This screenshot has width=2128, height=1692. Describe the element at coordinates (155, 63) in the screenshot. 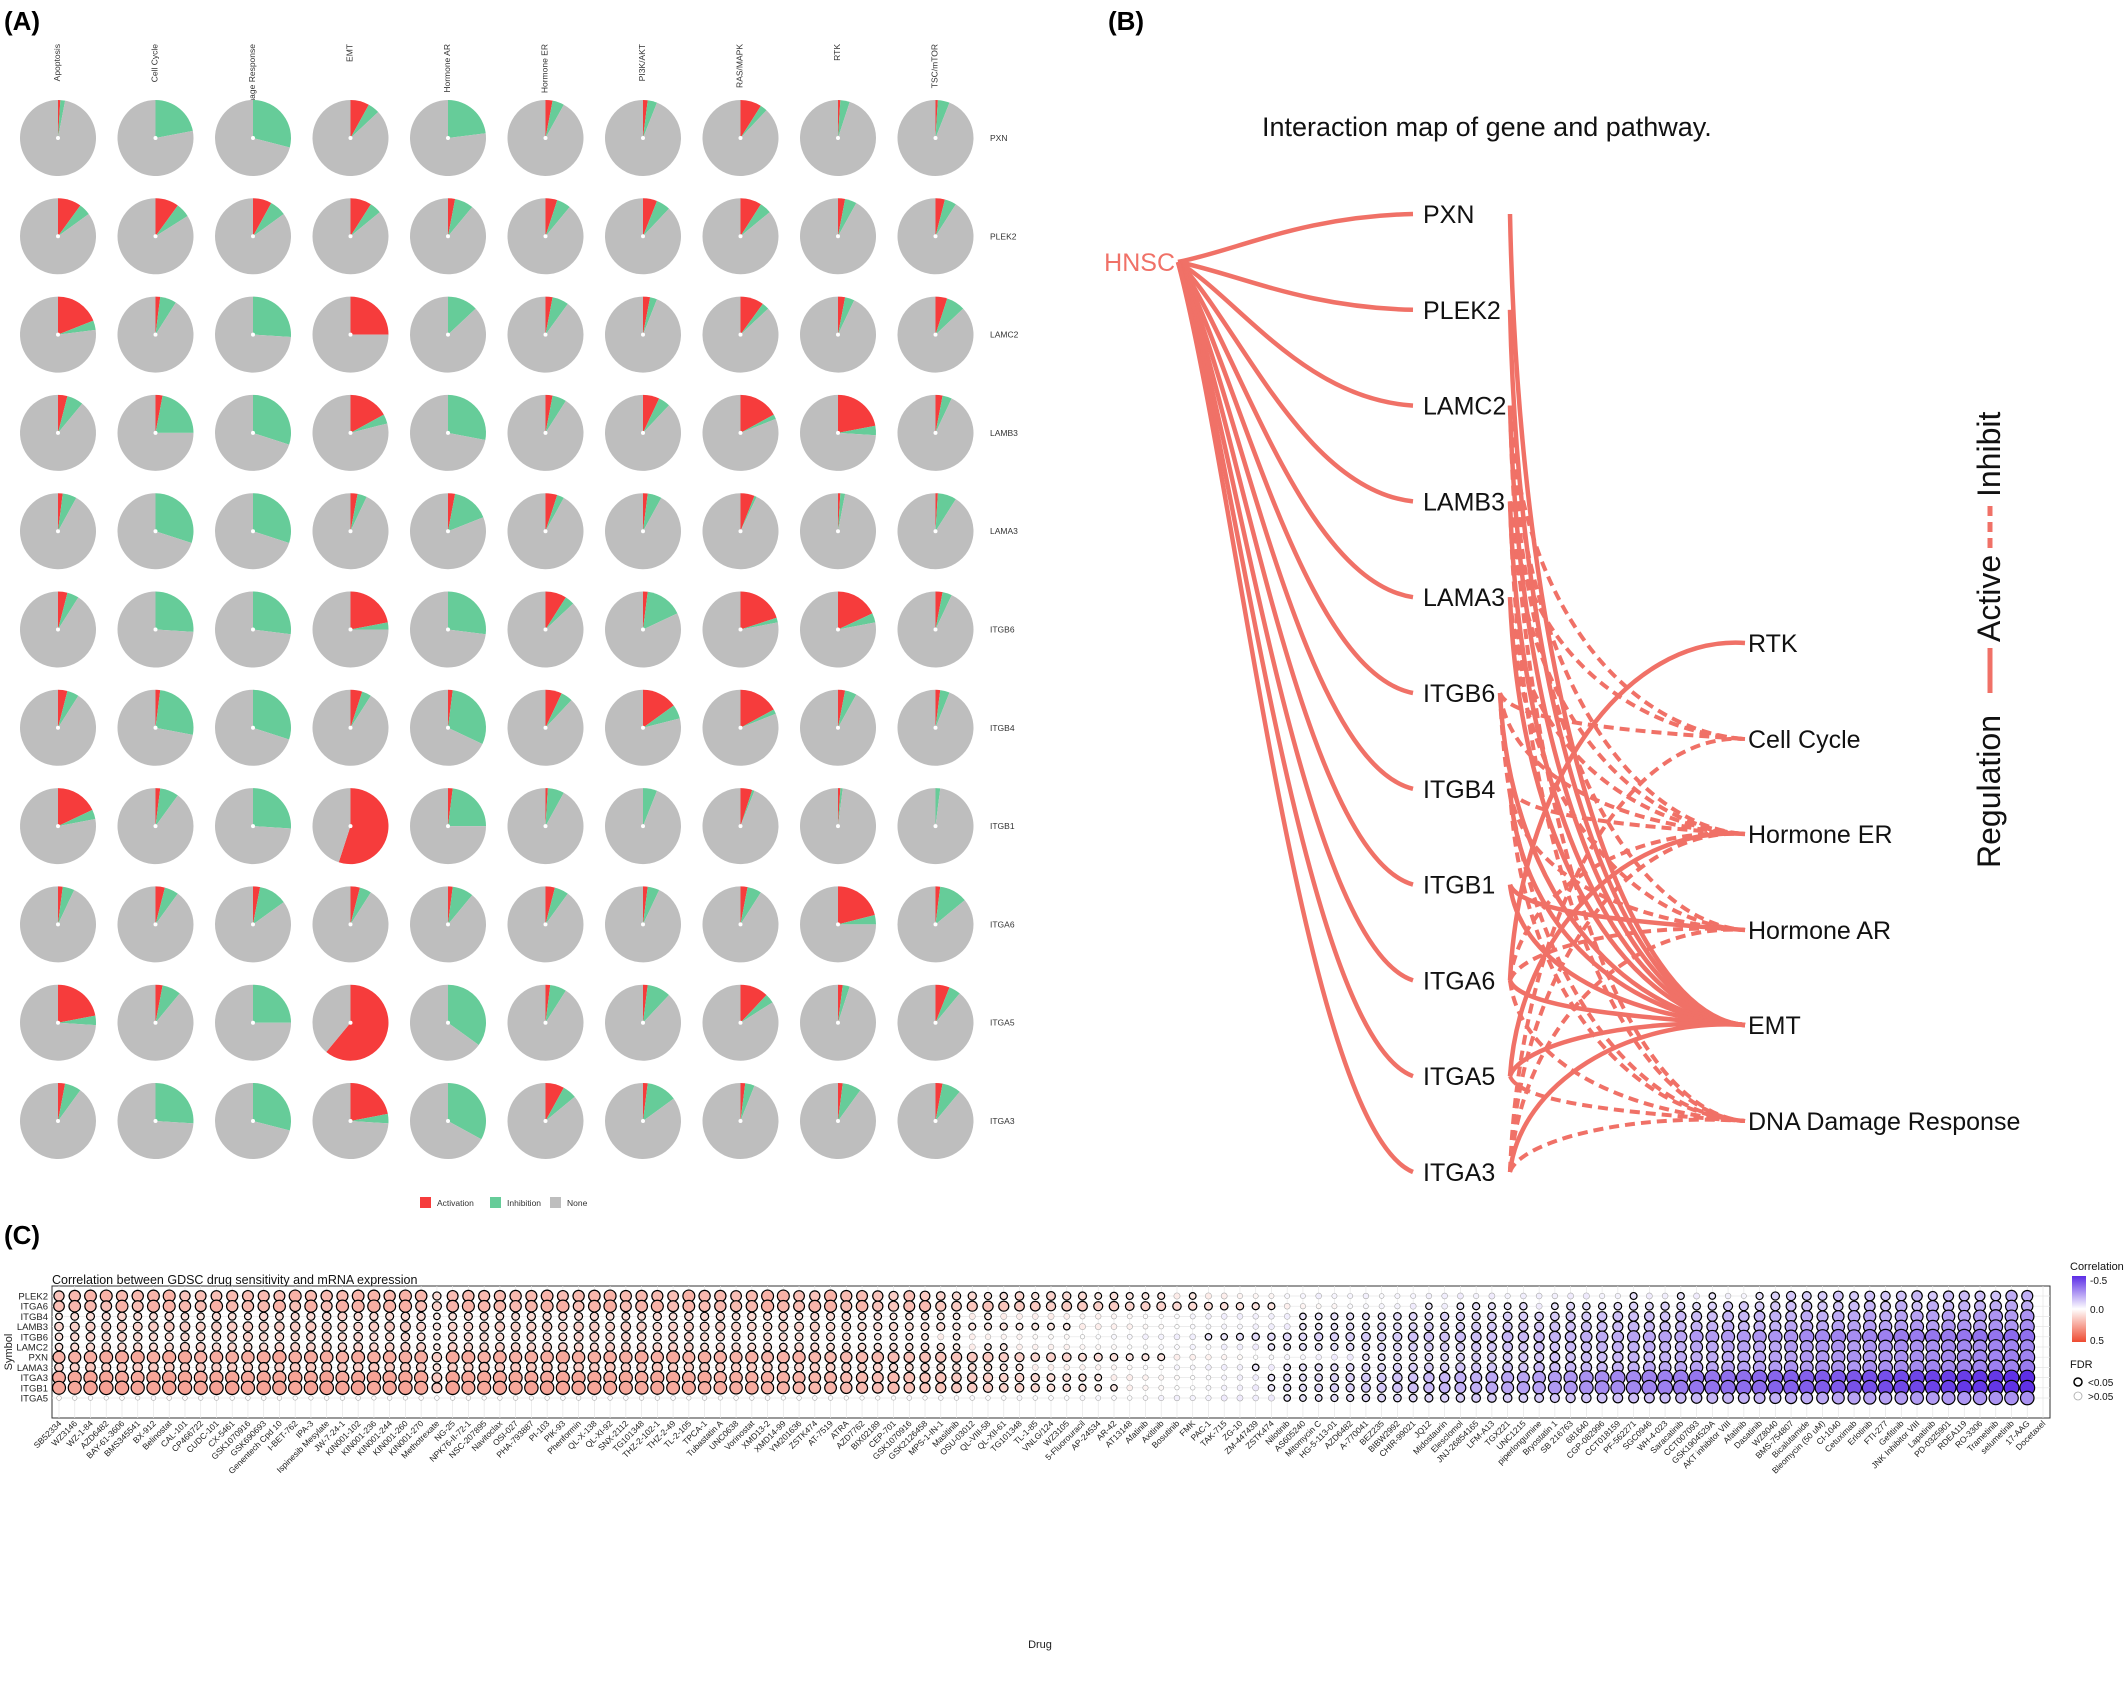

I see `column-label-cell-cycle: Cell Cycle` at that location.